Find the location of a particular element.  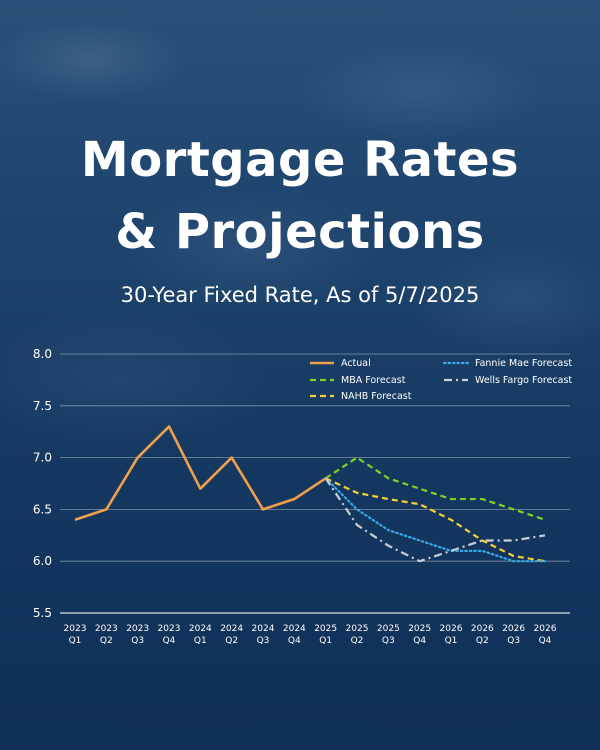

legend-label: Fannie Mae Forecast is located at coordinates (523, 363).